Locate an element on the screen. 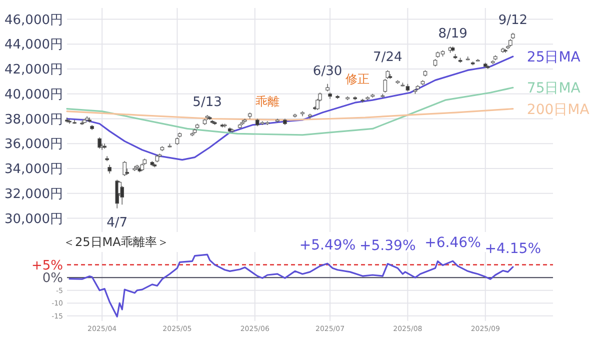 The width and height of the screenshot is (600, 344). y-tick-label: 34,000円 is located at coordinates (33, 170).